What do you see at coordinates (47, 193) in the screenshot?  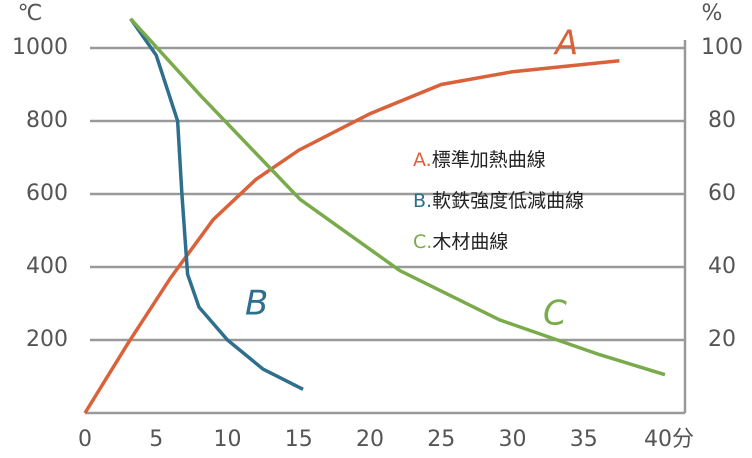 I see `y-tick-label: 600` at bounding box center [47, 193].